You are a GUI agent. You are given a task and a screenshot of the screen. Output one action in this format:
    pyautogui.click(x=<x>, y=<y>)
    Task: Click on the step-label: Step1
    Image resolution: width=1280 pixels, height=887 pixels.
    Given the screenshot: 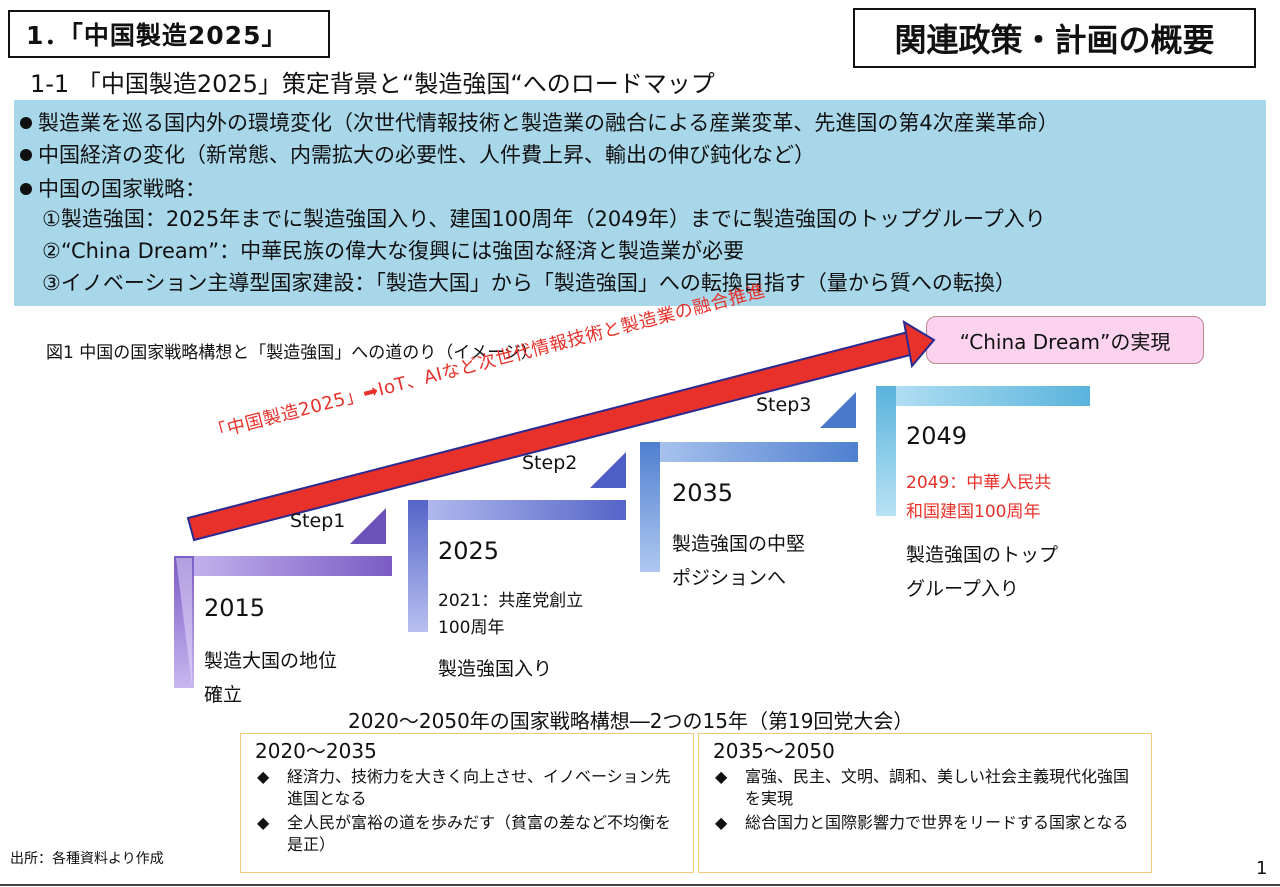 What is the action you would take?
    pyautogui.click(x=318, y=521)
    